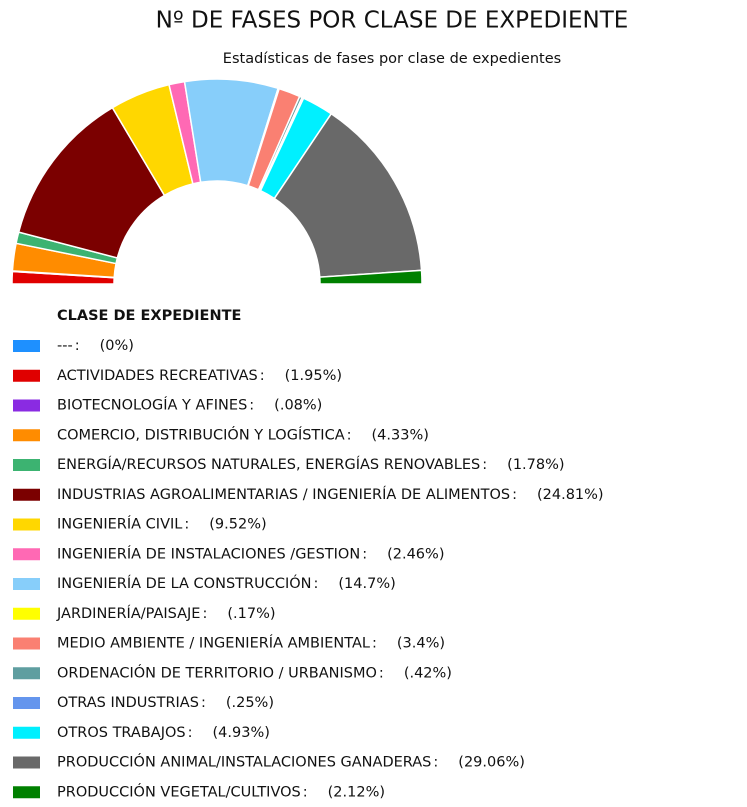 The height and width of the screenshot is (807, 747). Describe the element at coordinates (570, 495) in the screenshot. I see `legend-value: (24.81%)` at that location.